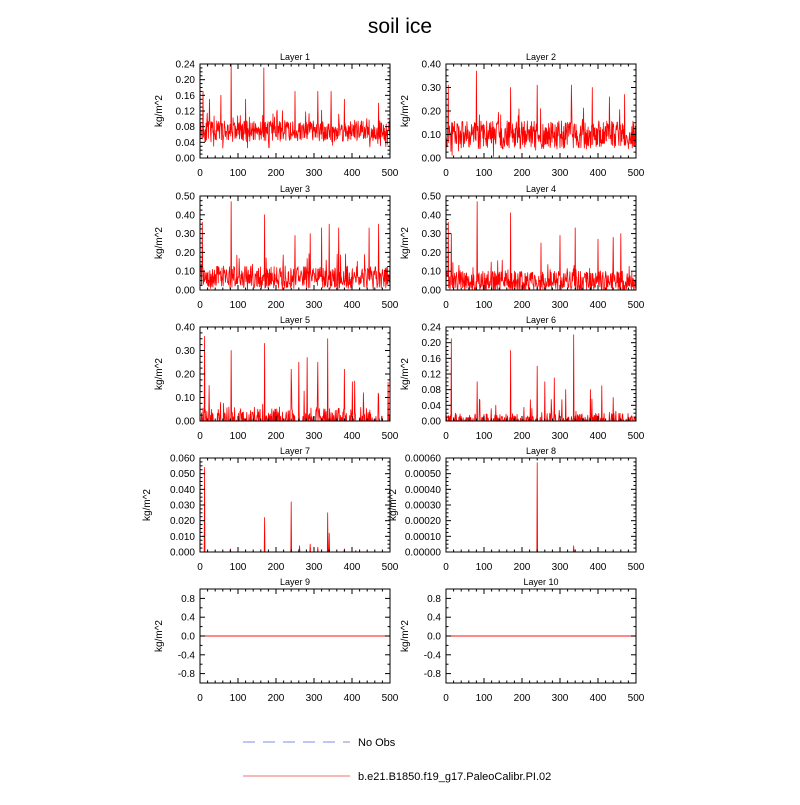  What do you see at coordinates (295, 189) in the screenshot?
I see `panel-title: Layer 3` at bounding box center [295, 189].